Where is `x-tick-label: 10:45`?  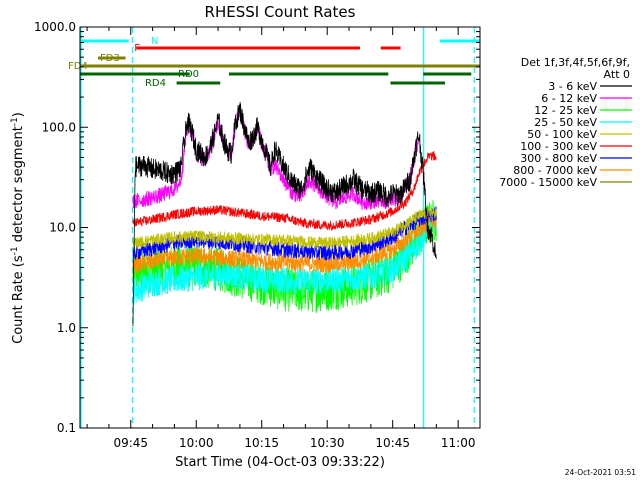
x-tick-label: 10:45 is located at coordinates (392, 443).